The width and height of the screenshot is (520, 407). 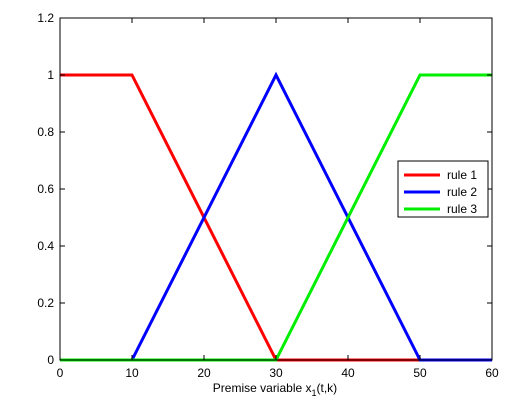 What do you see at coordinates (443, 189) in the screenshot?
I see `legend: rule 1 rule 2 rule 3` at bounding box center [443, 189].